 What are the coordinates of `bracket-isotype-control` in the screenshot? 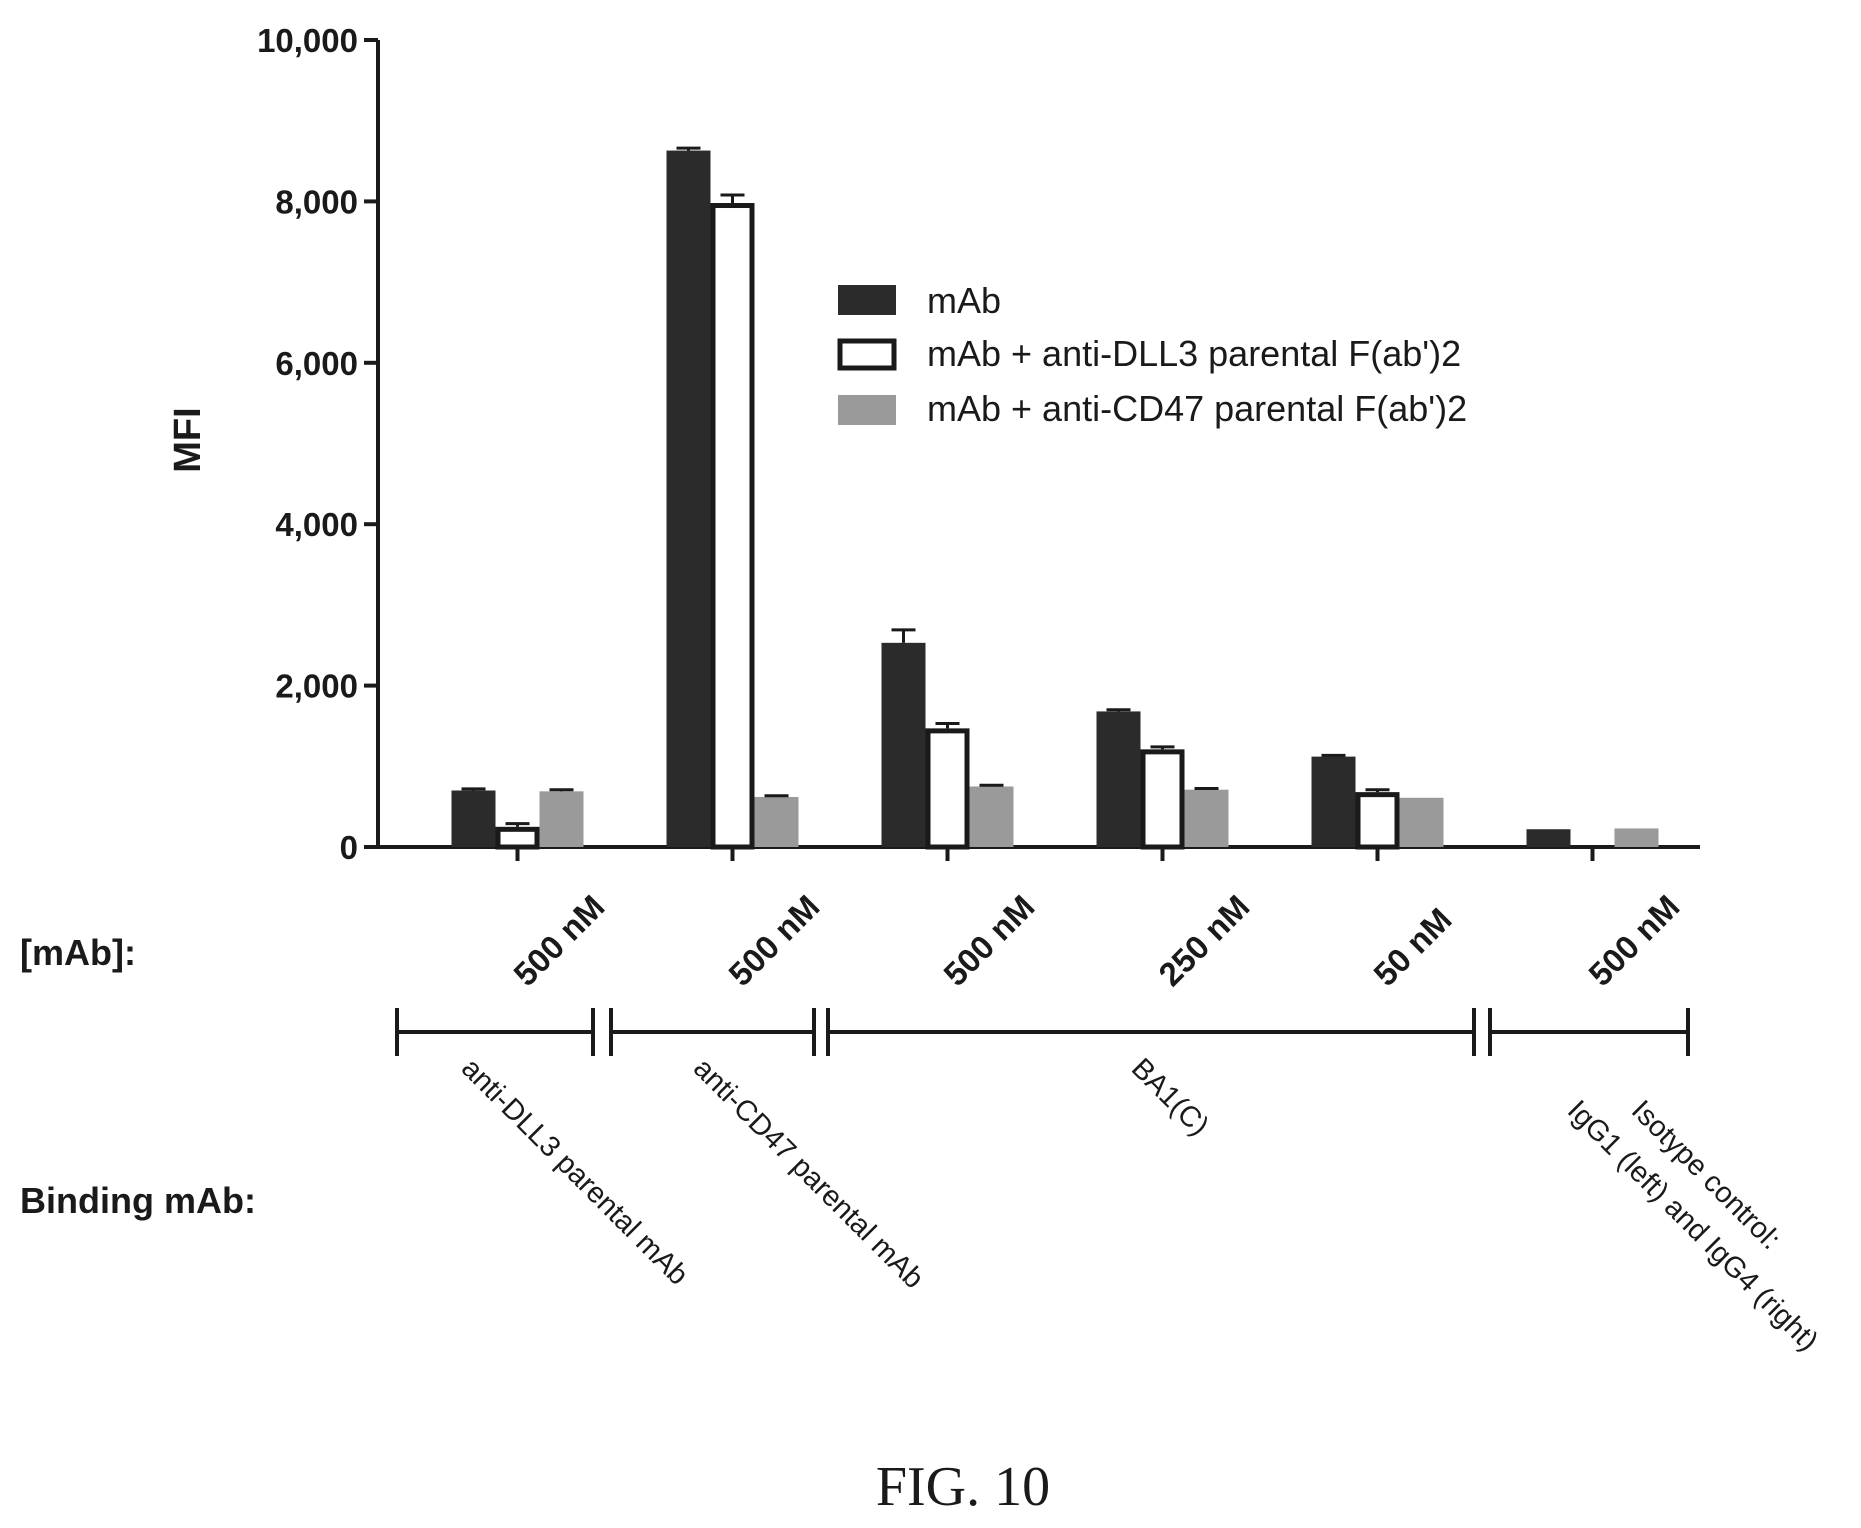 It's located at (1589, 1032).